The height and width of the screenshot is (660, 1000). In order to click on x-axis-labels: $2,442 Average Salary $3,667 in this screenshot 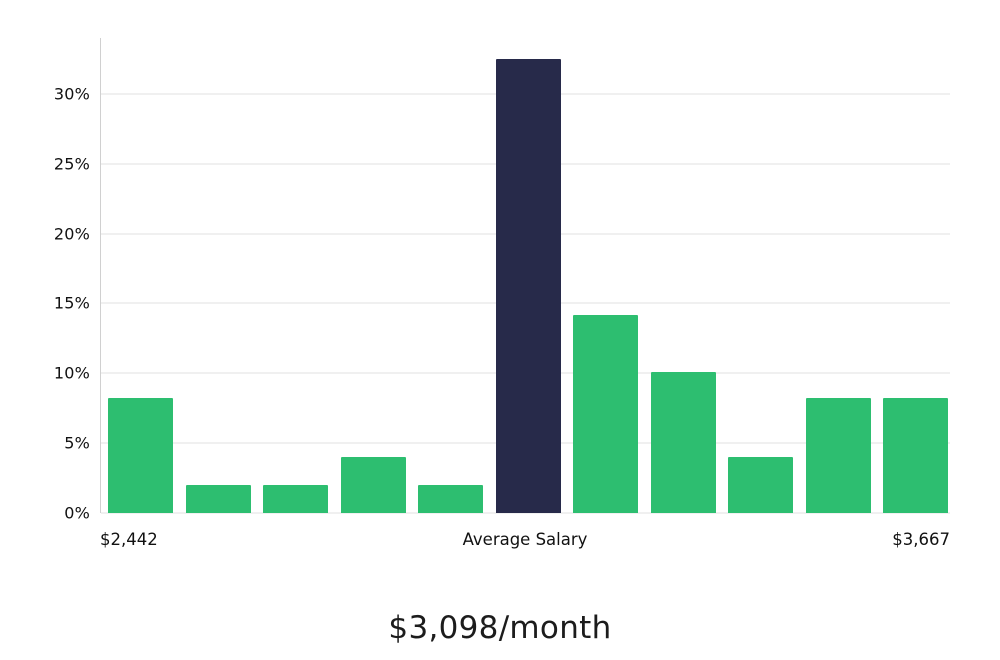, I will do `click(525, 539)`.